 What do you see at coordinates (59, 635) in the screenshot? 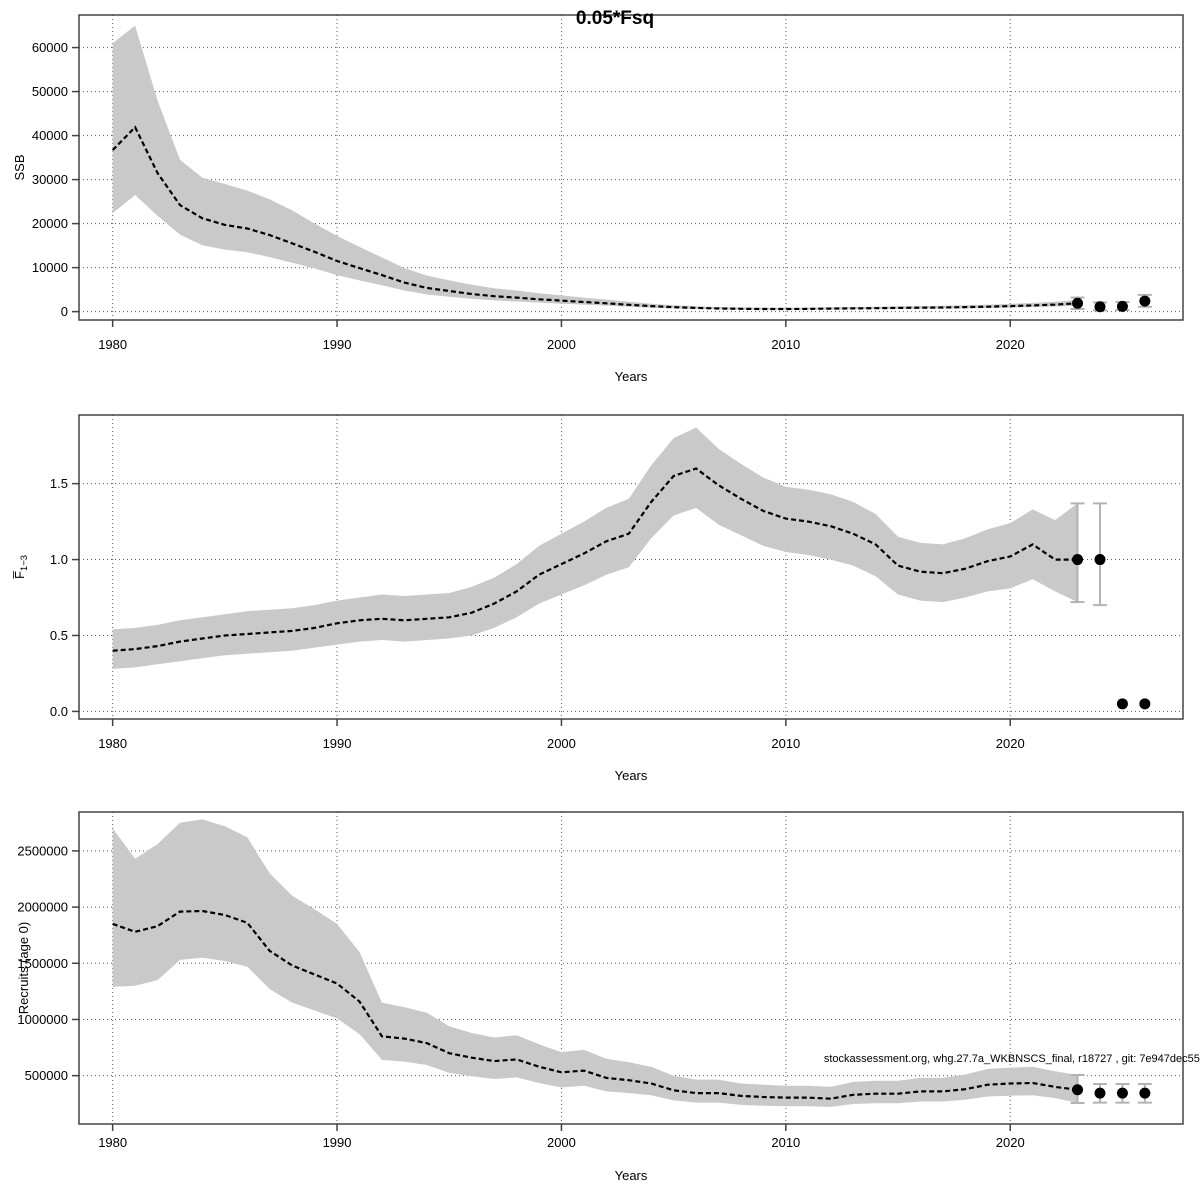
I see `fbar-y-tick-label: 0.5` at bounding box center [59, 635].